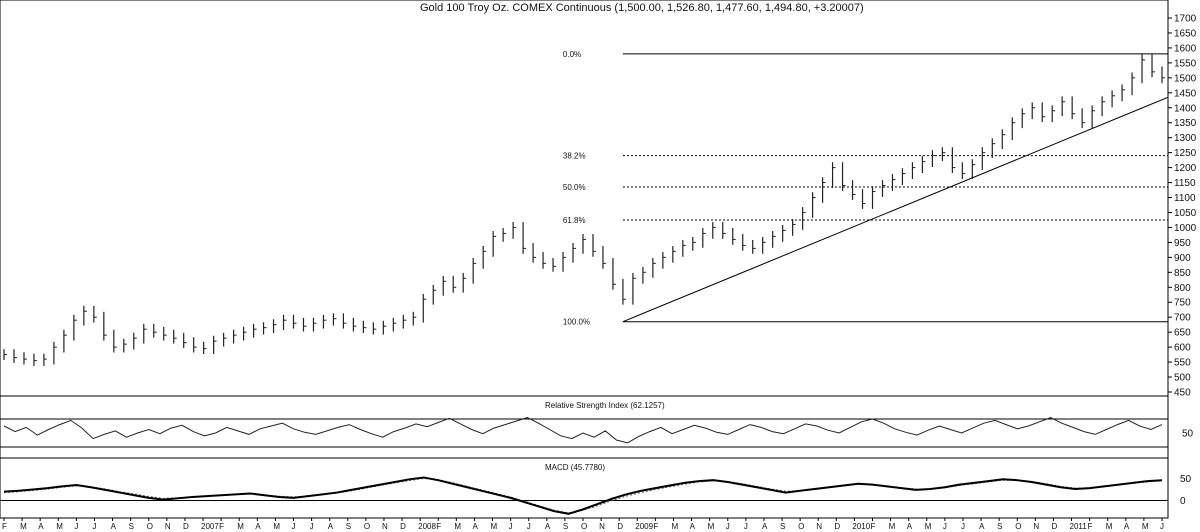 Image resolution: width=1200 pixels, height=532 pixels. What do you see at coordinates (1185, 108) in the screenshot?
I see `price-y-tick-label: 1400` at bounding box center [1185, 108].